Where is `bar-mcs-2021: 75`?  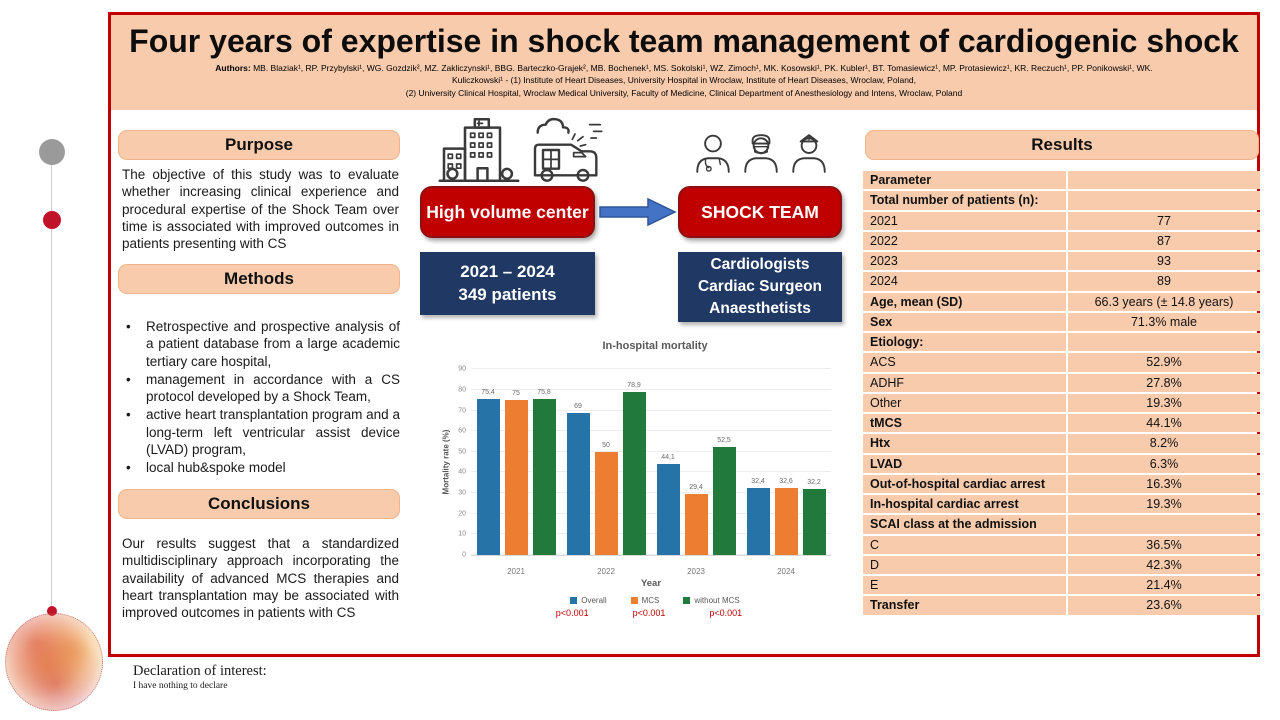
bar-mcs-2021: 75 is located at coordinates (516, 472).